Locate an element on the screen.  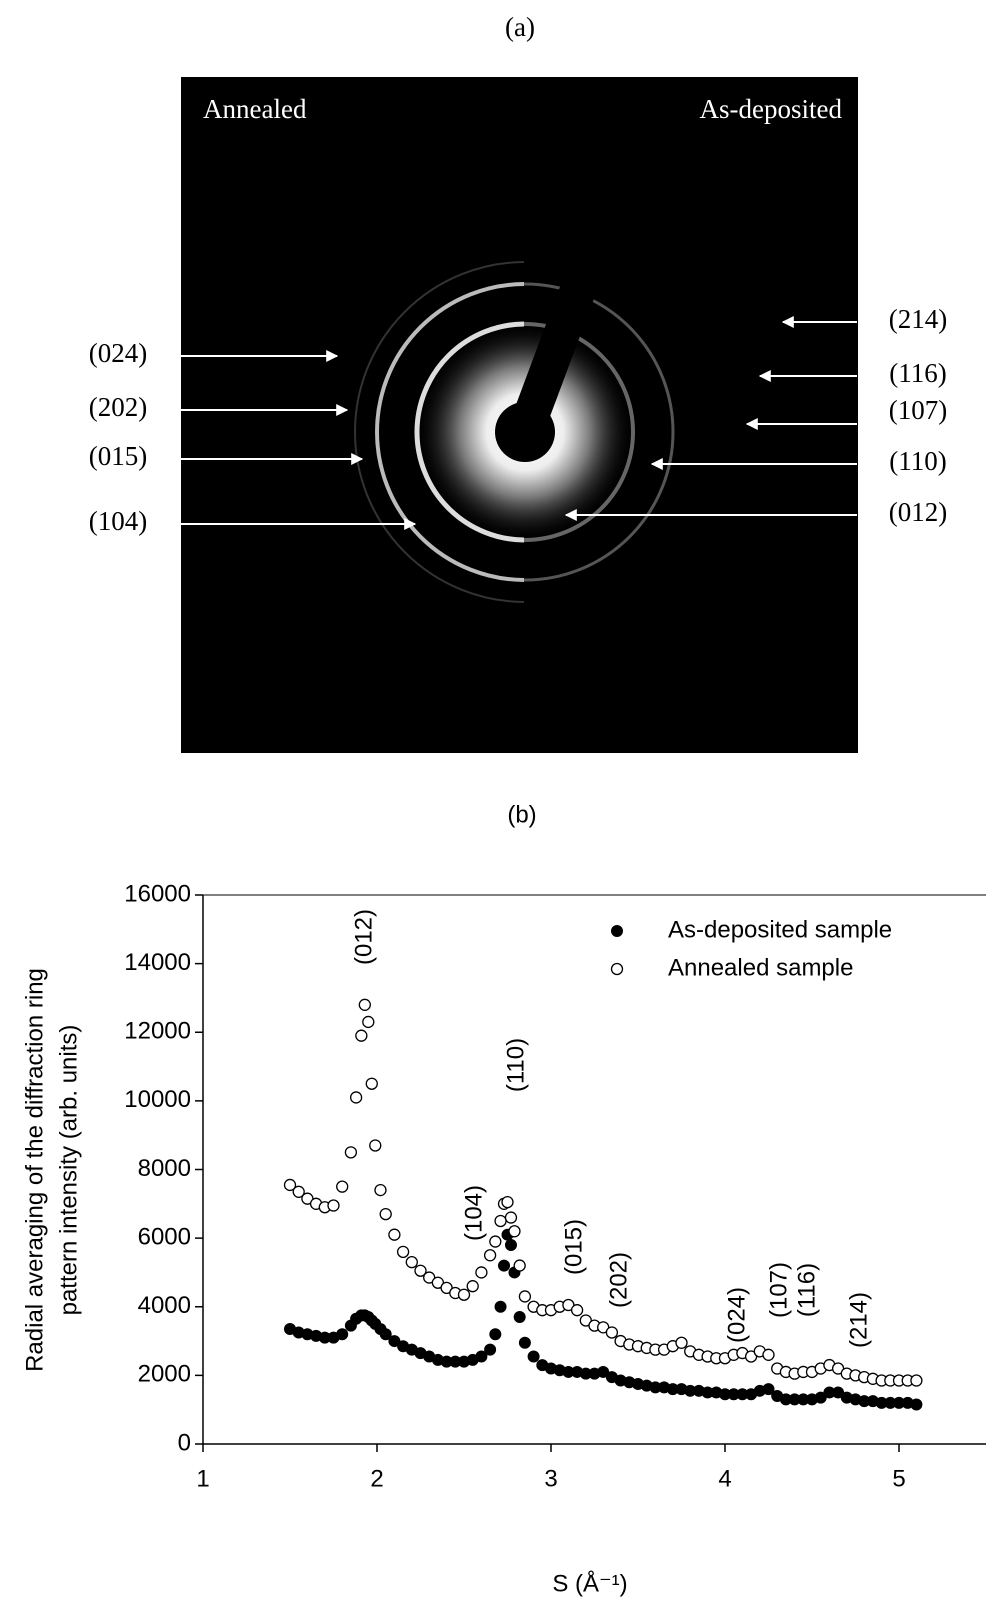
peak-label: (015) is located at coordinates (573, 1247).